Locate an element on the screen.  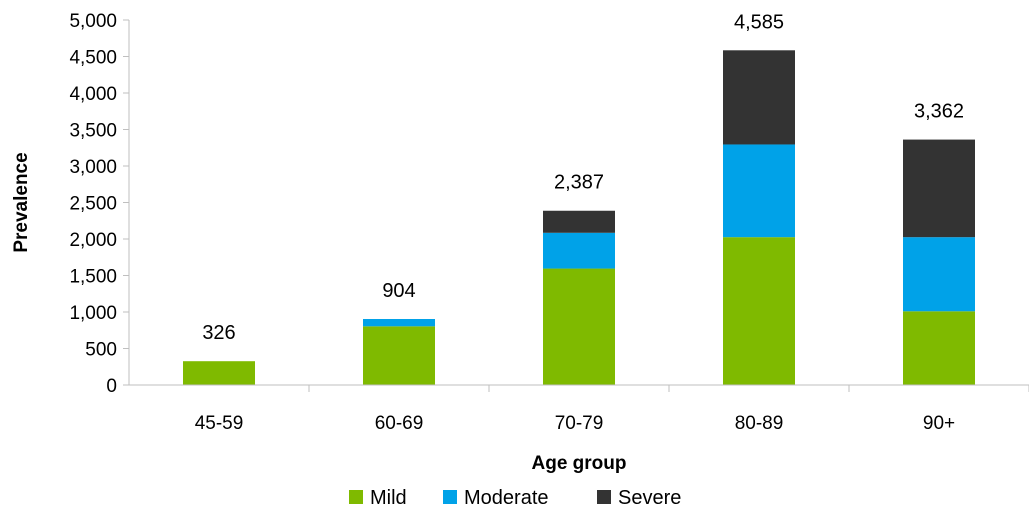
x-tick-label: 60-69 is located at coordinates (399, 423).